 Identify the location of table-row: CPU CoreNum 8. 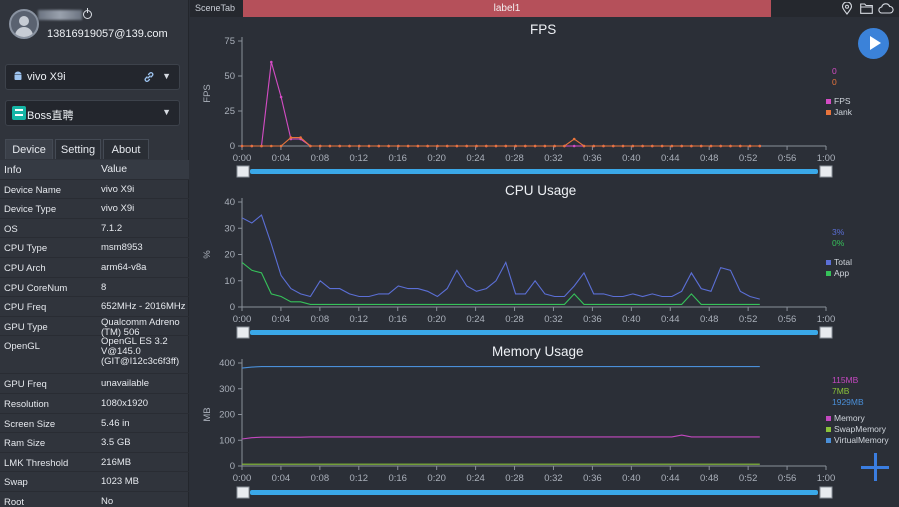
(94, 288).